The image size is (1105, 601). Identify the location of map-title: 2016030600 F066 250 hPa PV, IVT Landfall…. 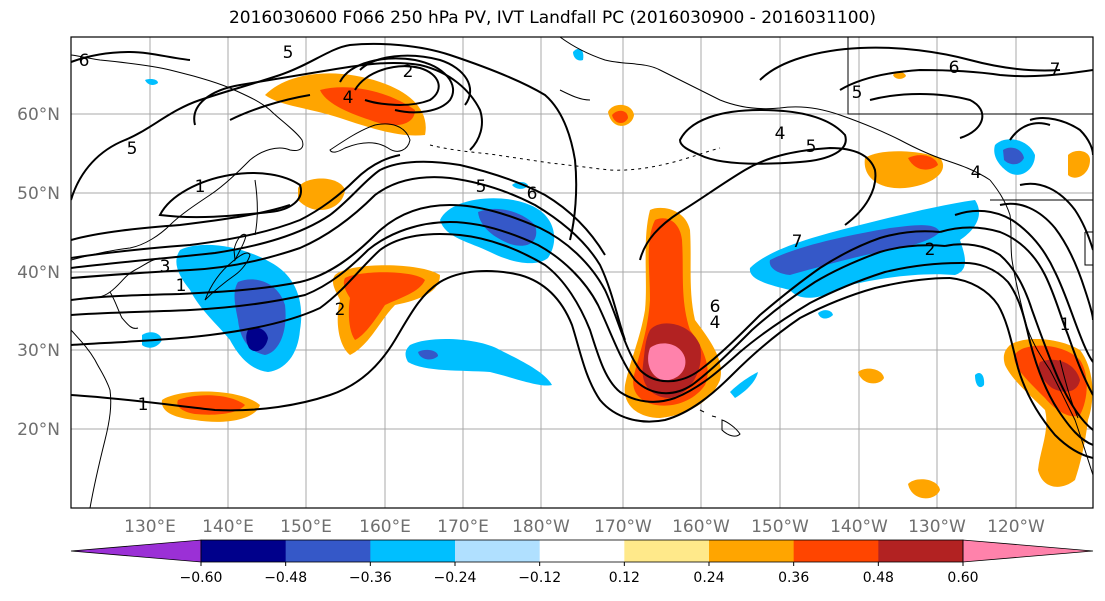
(552, 18).